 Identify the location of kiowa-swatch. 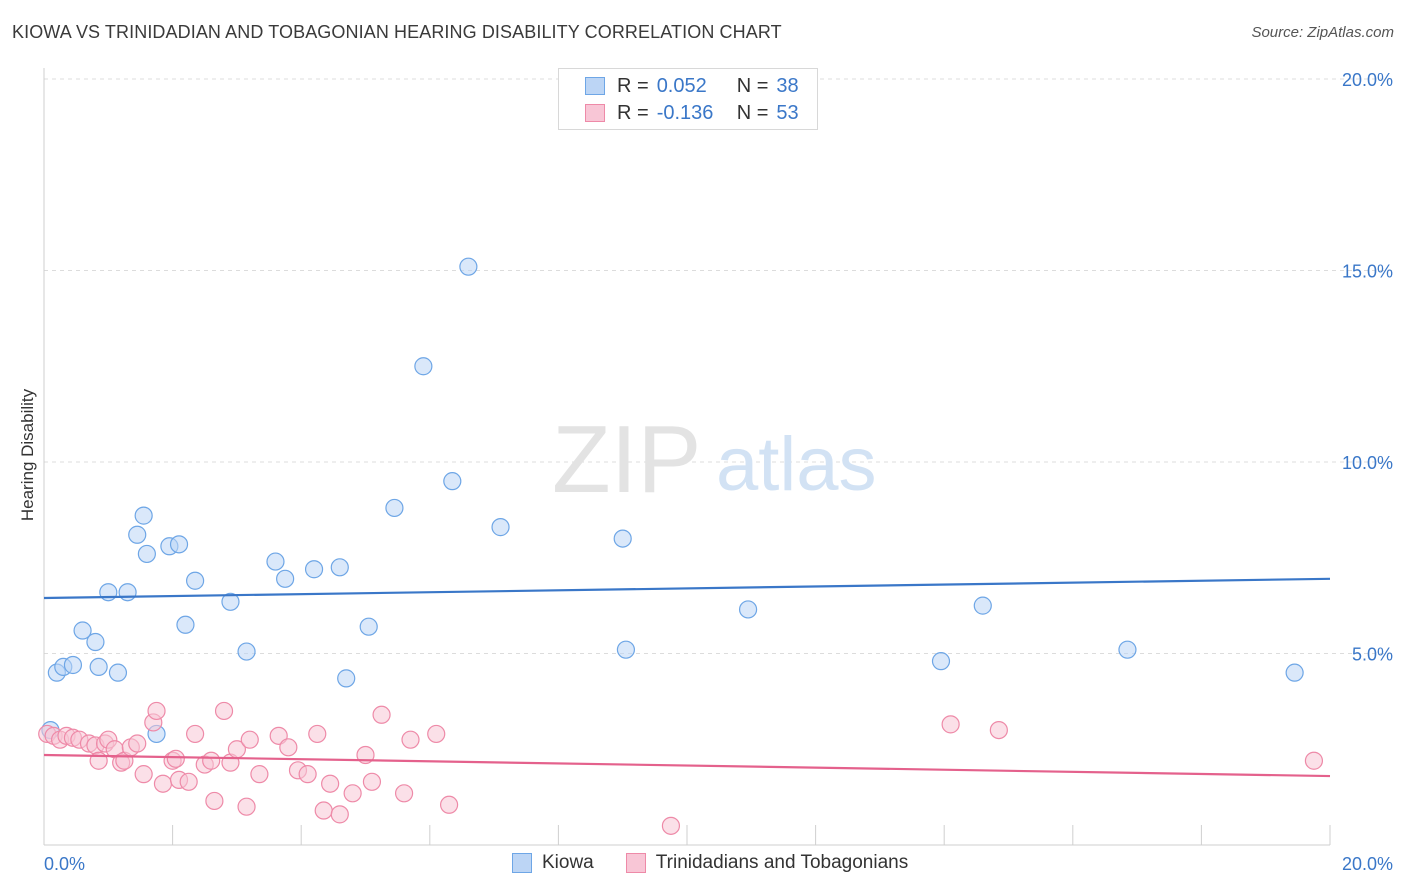
(595, 86).